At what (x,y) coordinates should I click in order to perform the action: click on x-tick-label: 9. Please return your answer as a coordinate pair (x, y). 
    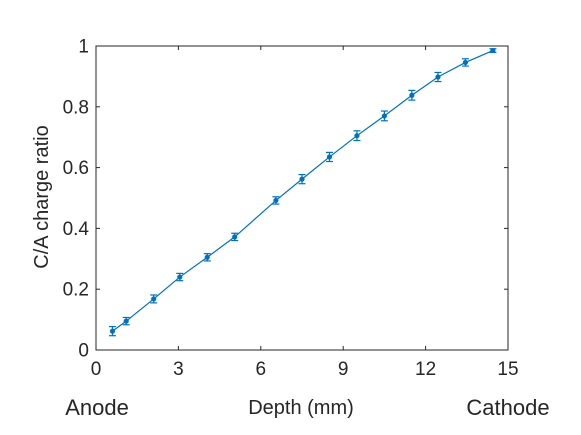
    Looking at the image, I should click on (343, 369).